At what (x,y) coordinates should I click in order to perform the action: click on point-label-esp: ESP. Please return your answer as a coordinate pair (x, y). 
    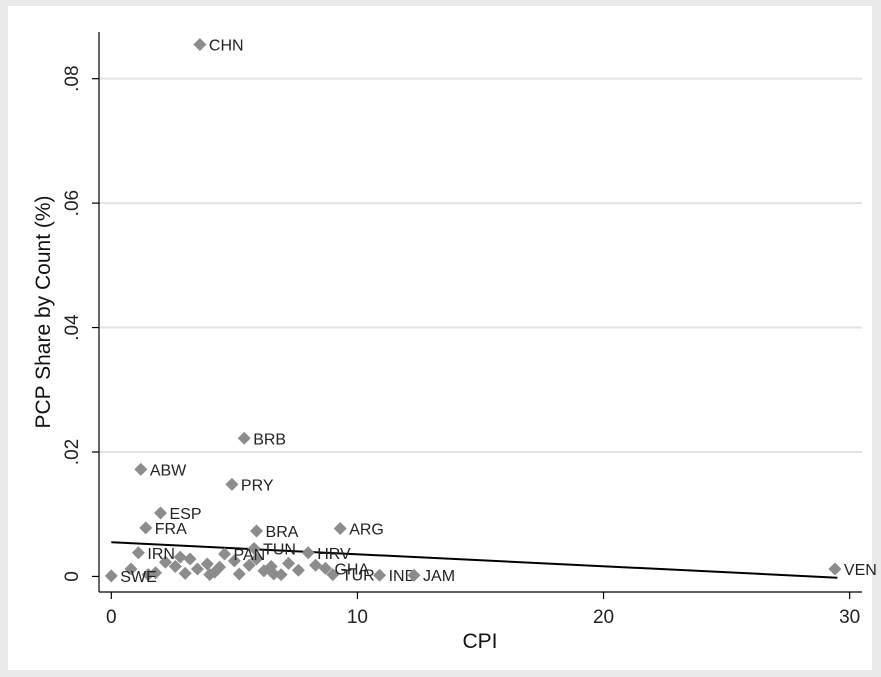
    Looking at the image, I should click on (186, 514).